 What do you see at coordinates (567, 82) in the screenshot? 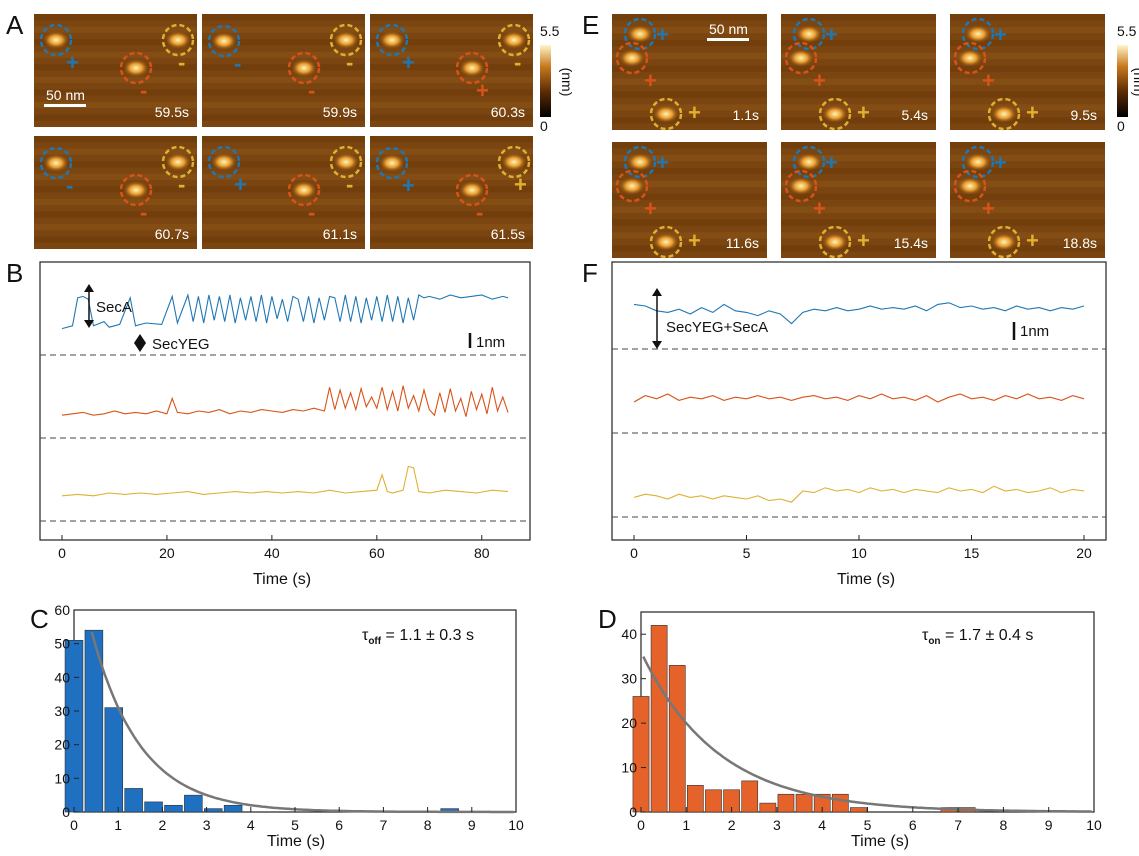
I see `colorbar-a-unit: (nm)` at bounding box center [567, 82].